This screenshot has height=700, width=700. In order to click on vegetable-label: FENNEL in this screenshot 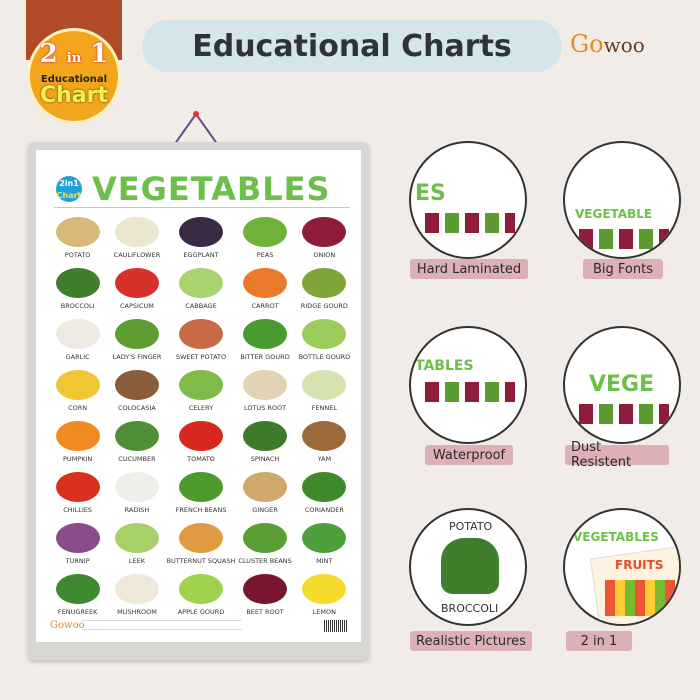, I will do `click(324, 408)`.